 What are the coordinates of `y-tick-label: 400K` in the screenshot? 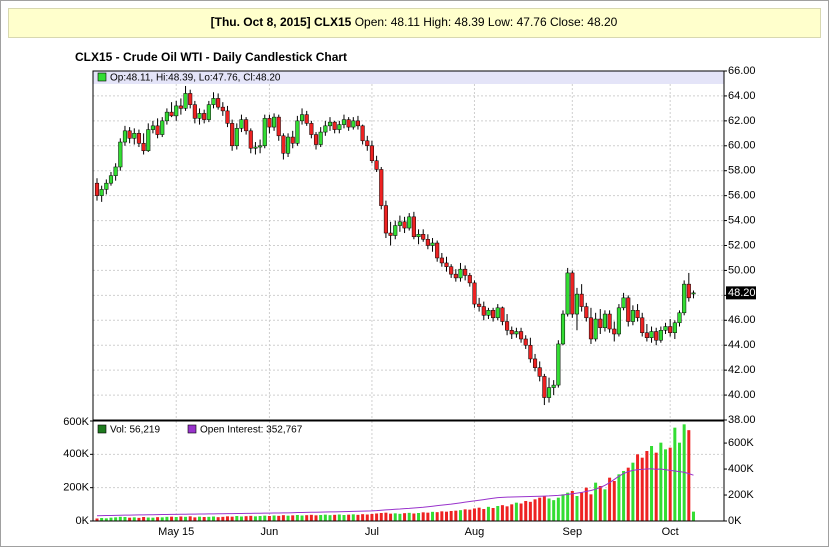 It's located at (76, 454).